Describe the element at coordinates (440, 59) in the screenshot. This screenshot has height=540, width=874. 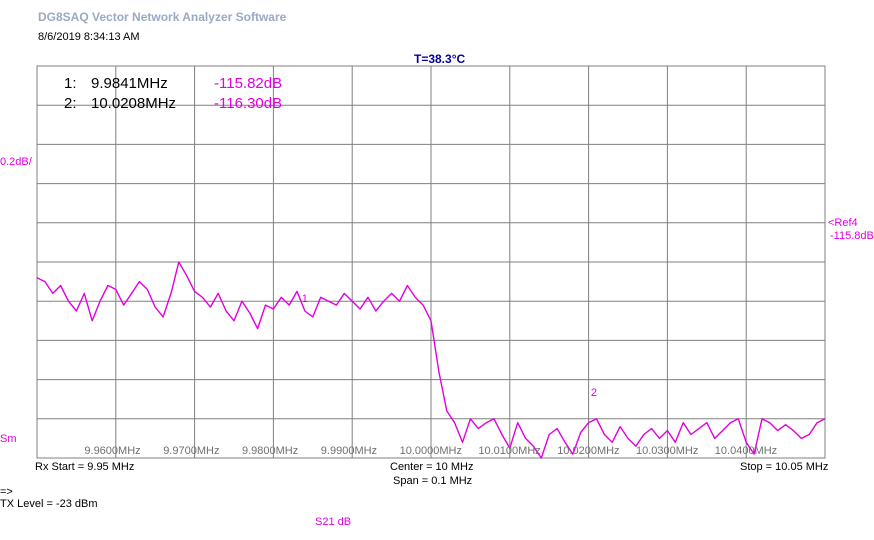
I see `temperature-readout: T=38.3°C` at that location.